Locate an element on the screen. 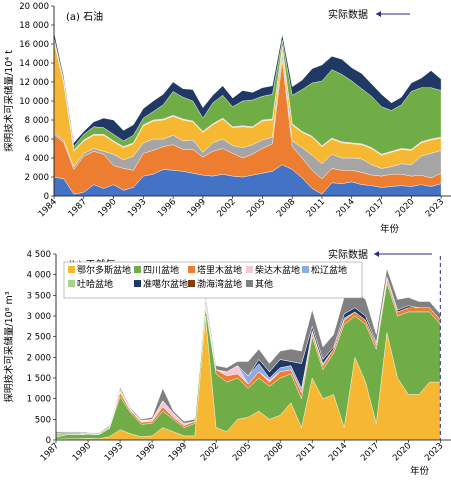 The width and height of the screenshot is (451, 489). y-tick-label: 1 500 is located at coordinates (39, 379).